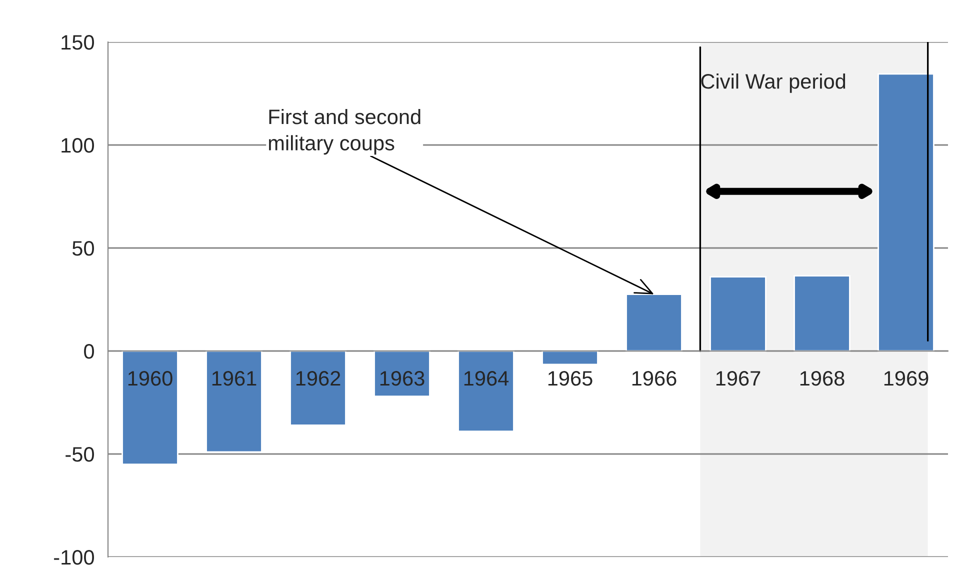  I want to click on x-tick-label: 1969, so click(906, 378).